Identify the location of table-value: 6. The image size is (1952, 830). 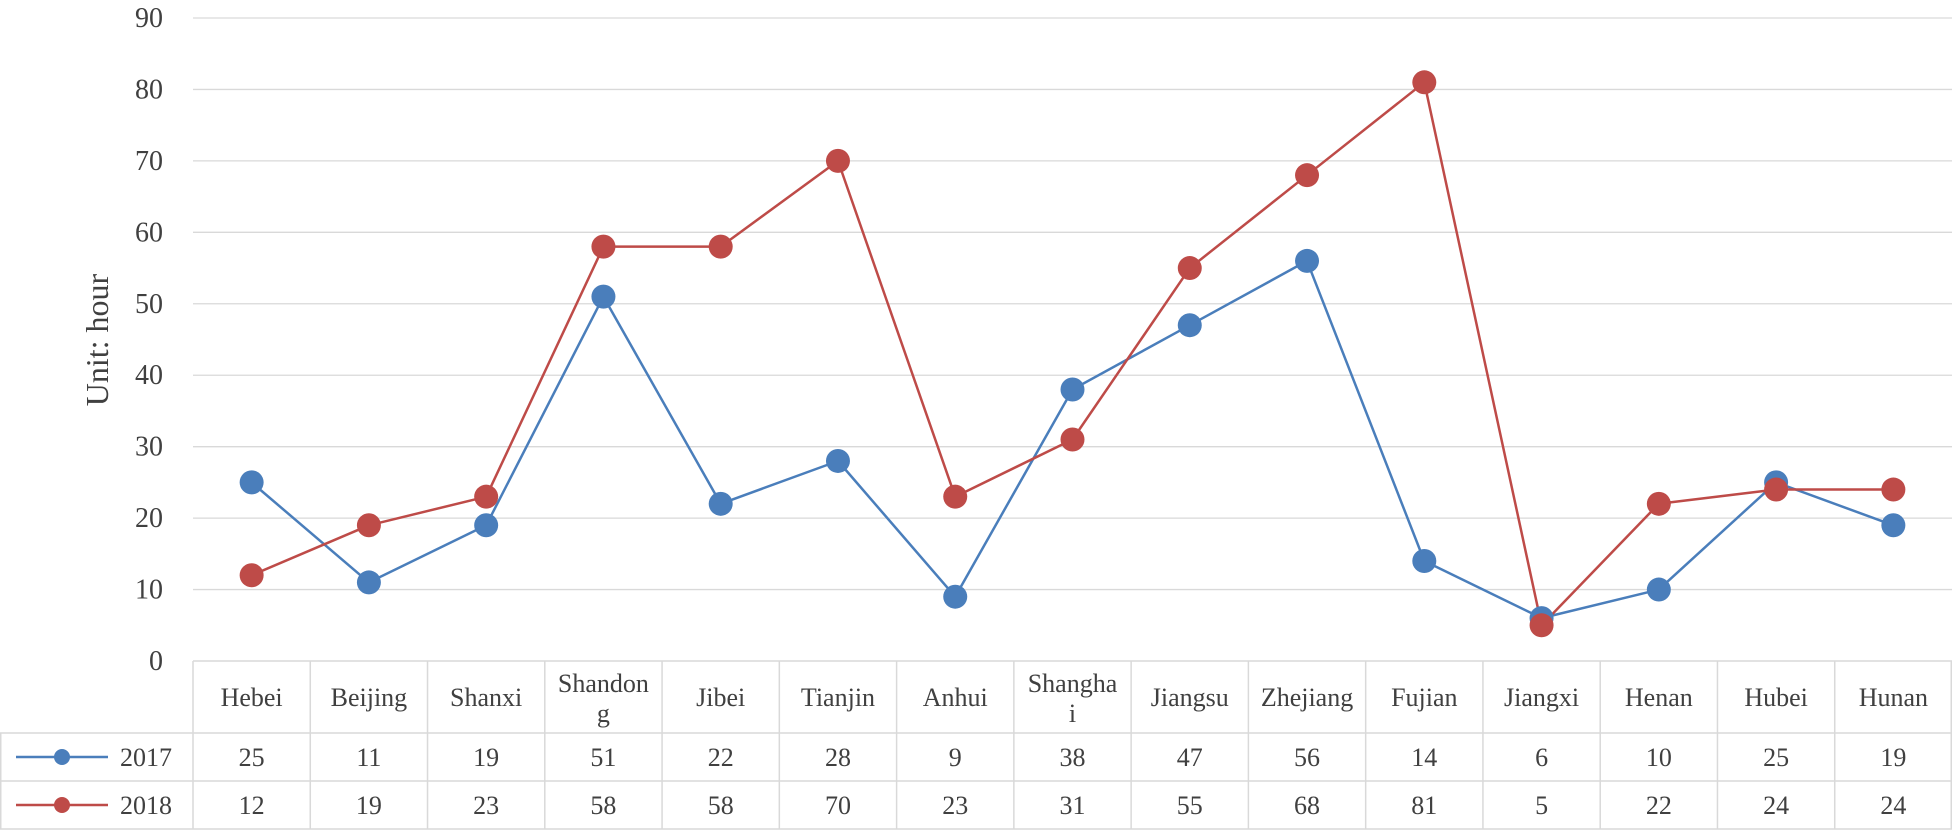
(1541, 757).